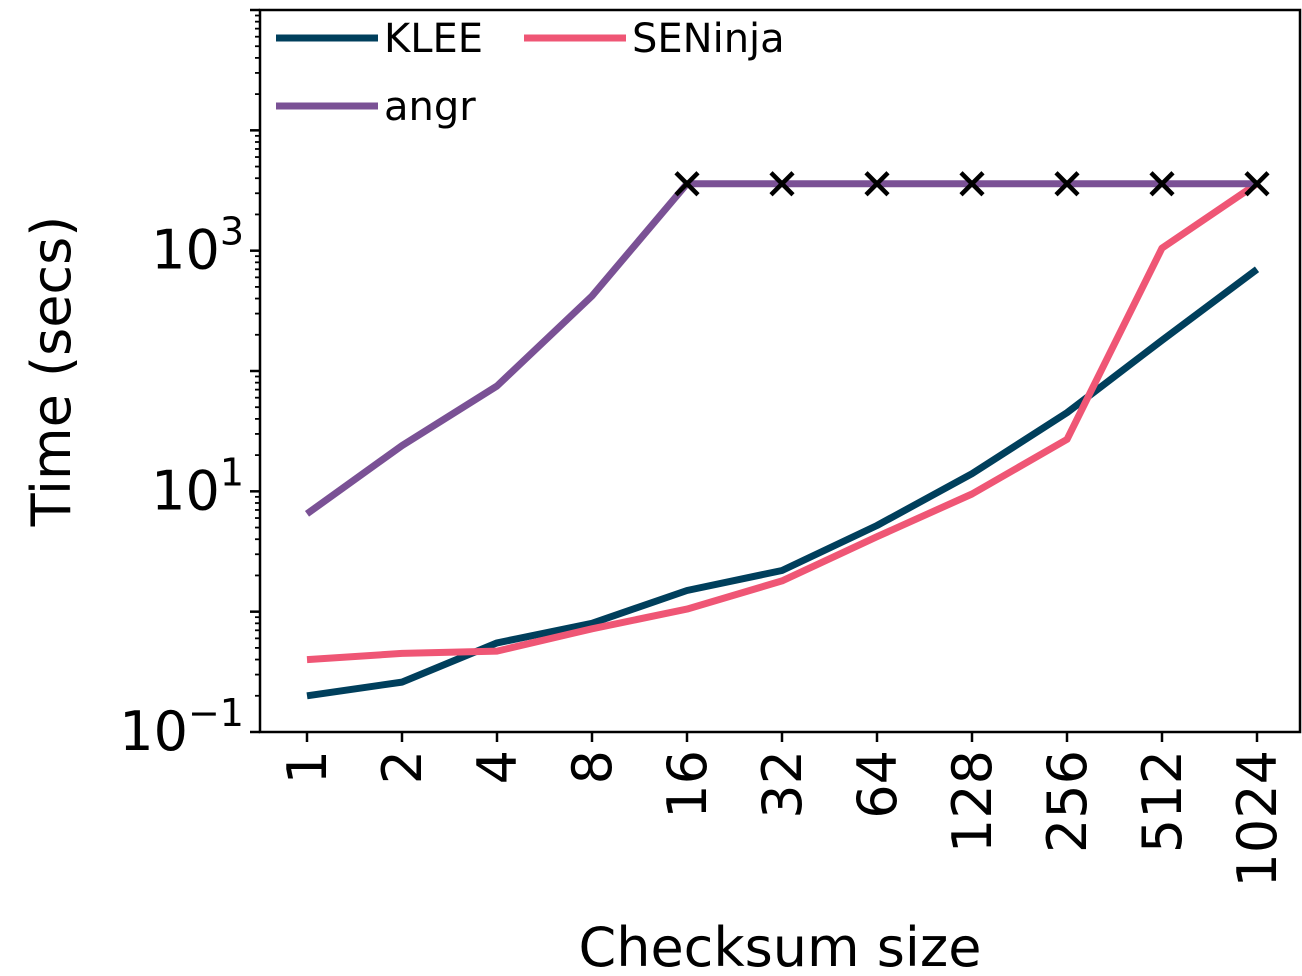 Image resolution: width=1302 pixels, height=976 pixels. I want to click on x-tick-label: 64, so click(877, 784).